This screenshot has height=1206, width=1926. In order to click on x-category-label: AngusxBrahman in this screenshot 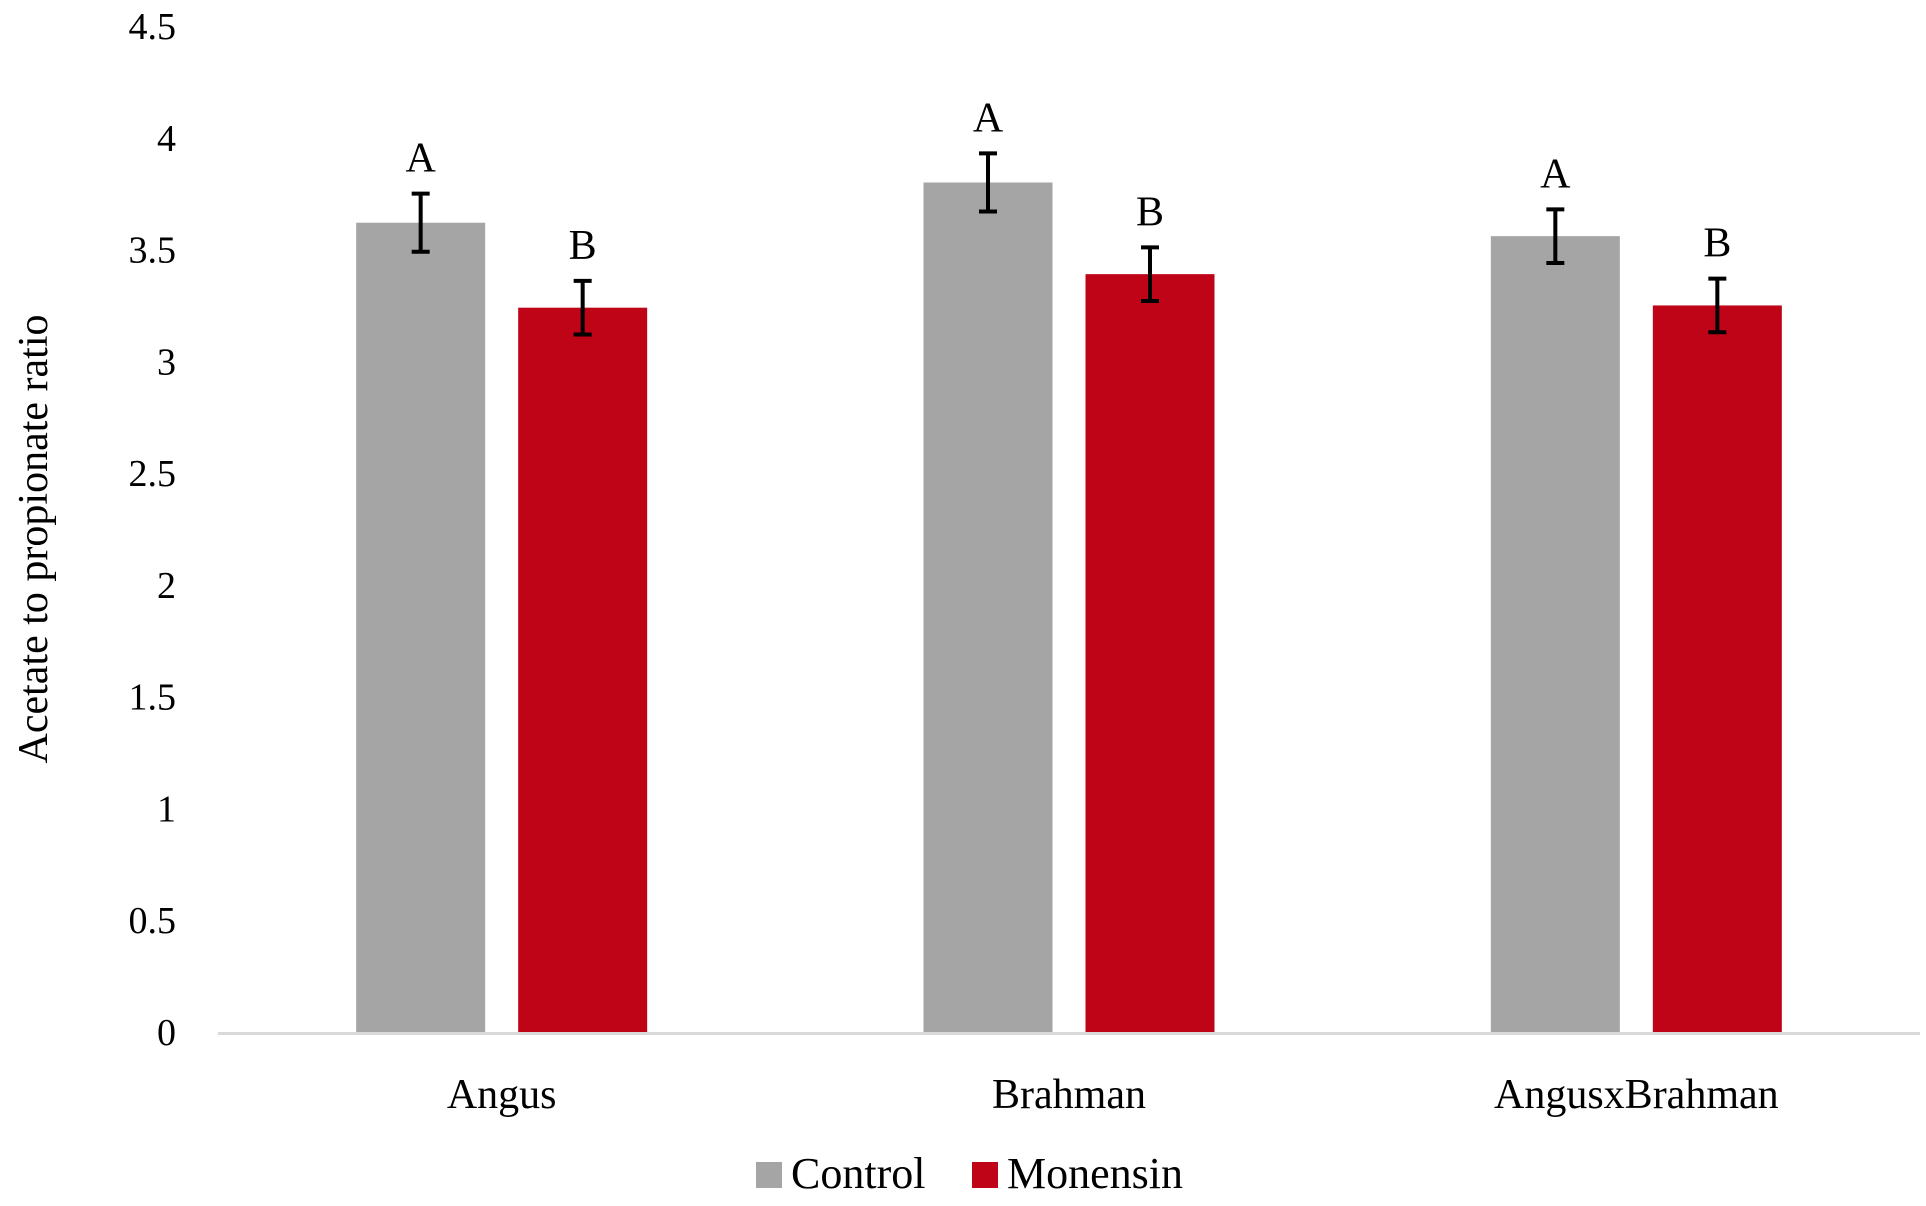, I will do `click(1636, 1095)`.